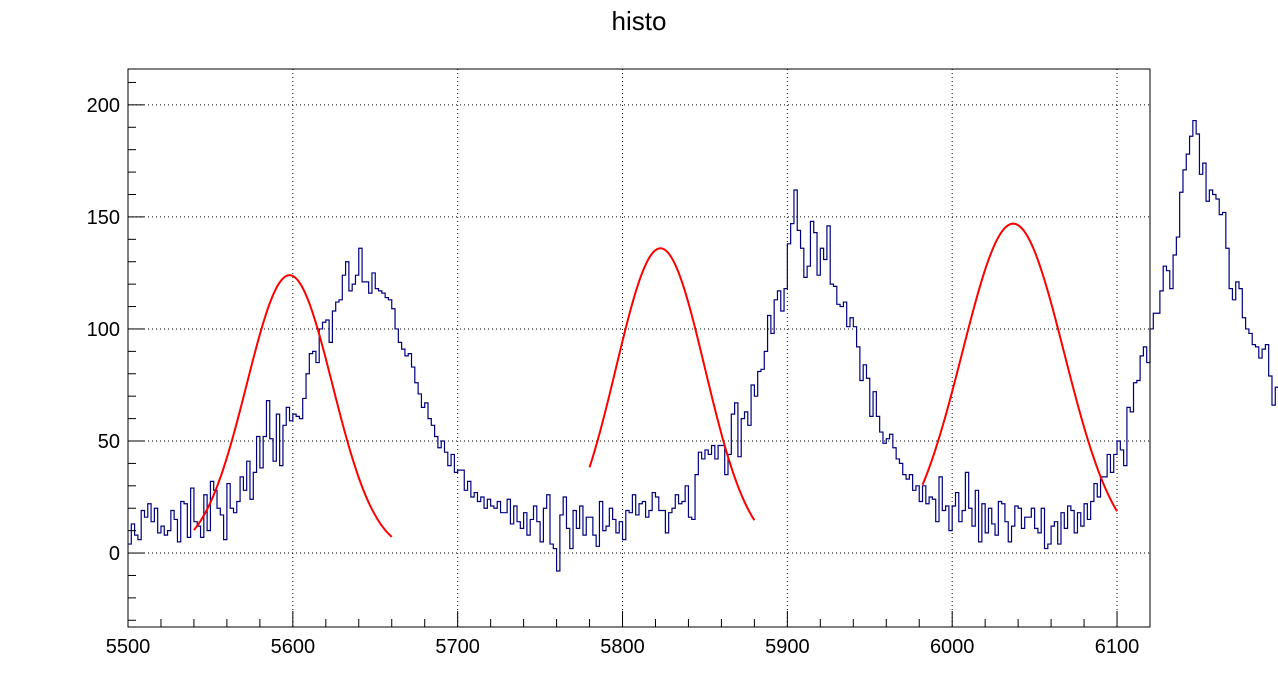  I want to click on y-tick-label: 50, so click(109, 442).